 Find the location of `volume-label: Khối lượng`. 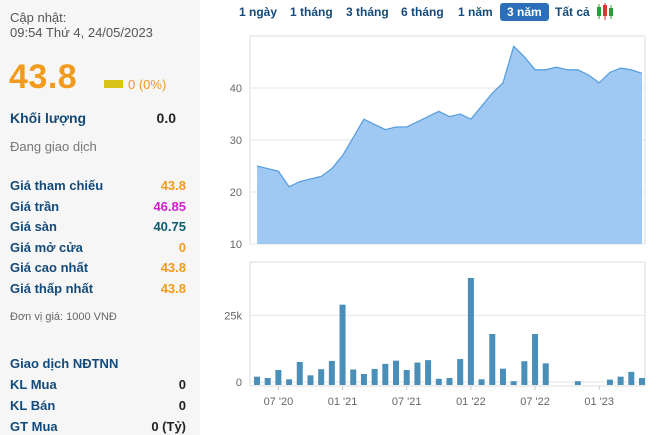

volume-label: Khối lượng is located at coordinates (48, 118).